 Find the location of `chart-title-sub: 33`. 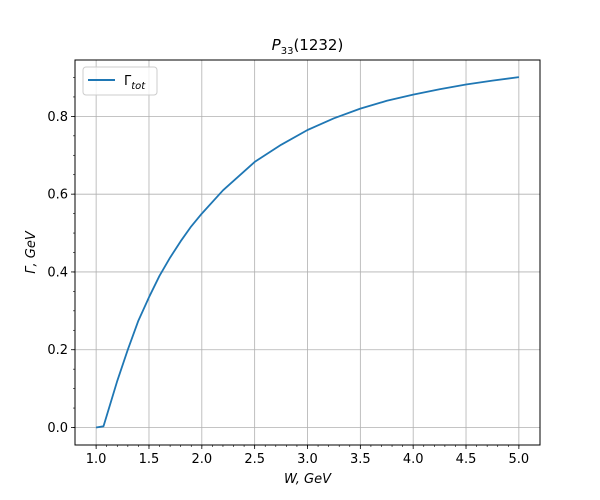

chart-title-sub: 33 is located at coordinates (287, 51).